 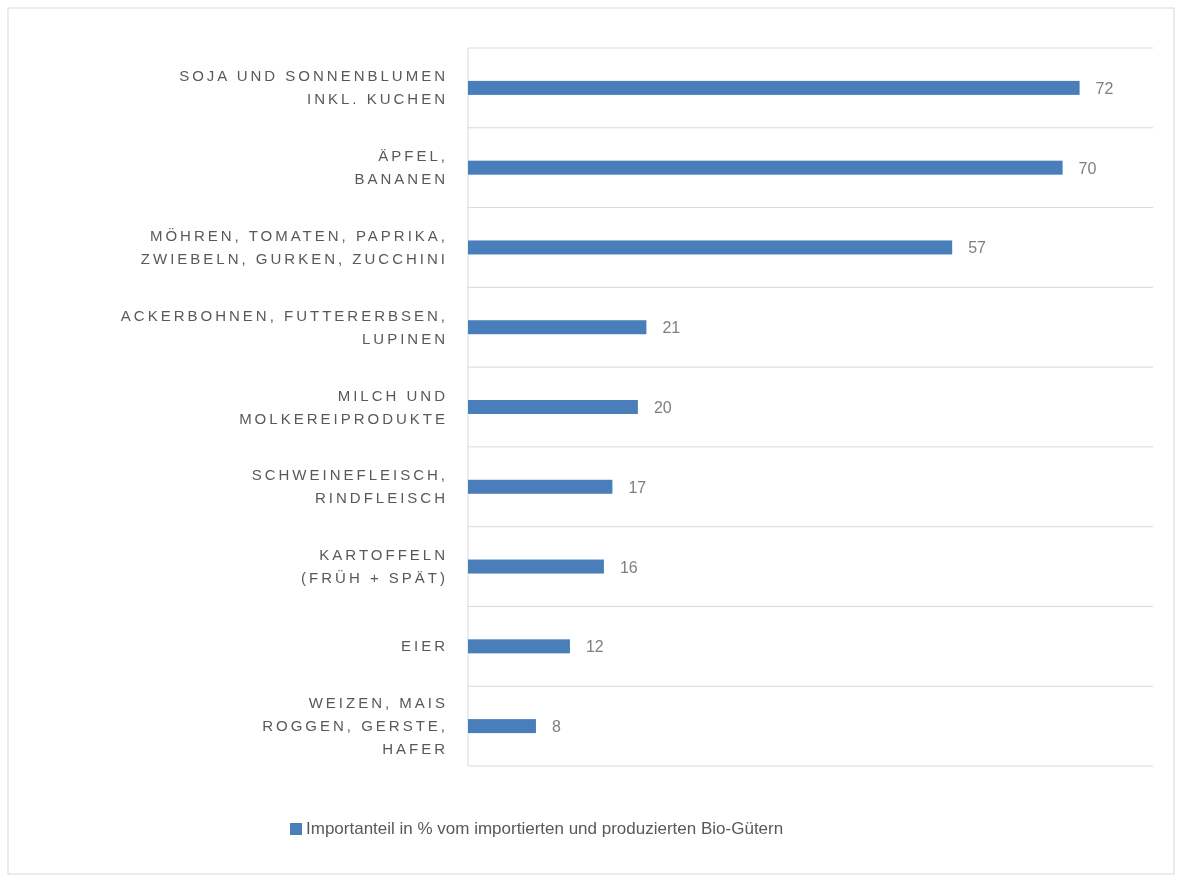 I want to click on data-label: 17, so click(x=637, y=487).